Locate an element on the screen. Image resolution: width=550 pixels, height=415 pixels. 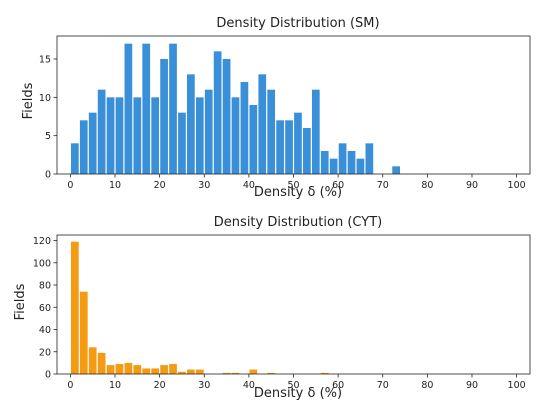
y-tick-label: 5 is located at coordinates (48, 136).